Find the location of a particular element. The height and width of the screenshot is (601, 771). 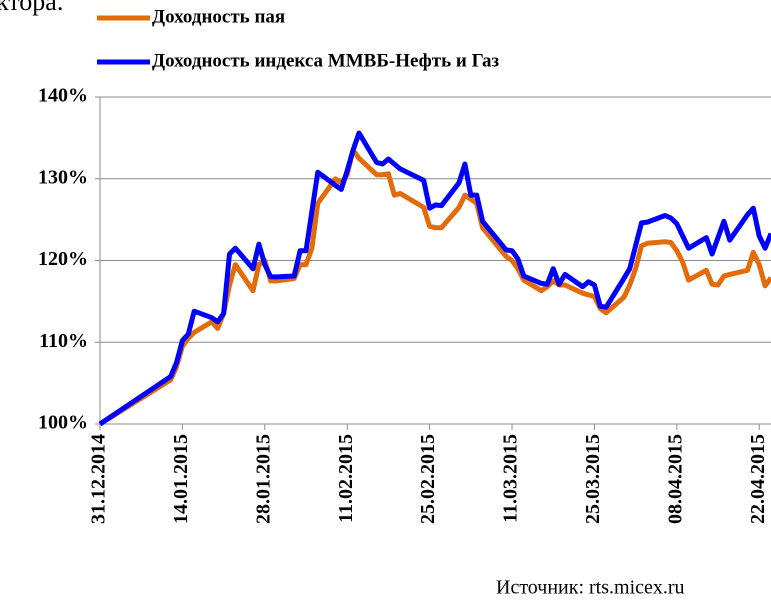

y-tick-label: 100% is located at coordinates (63, 423).